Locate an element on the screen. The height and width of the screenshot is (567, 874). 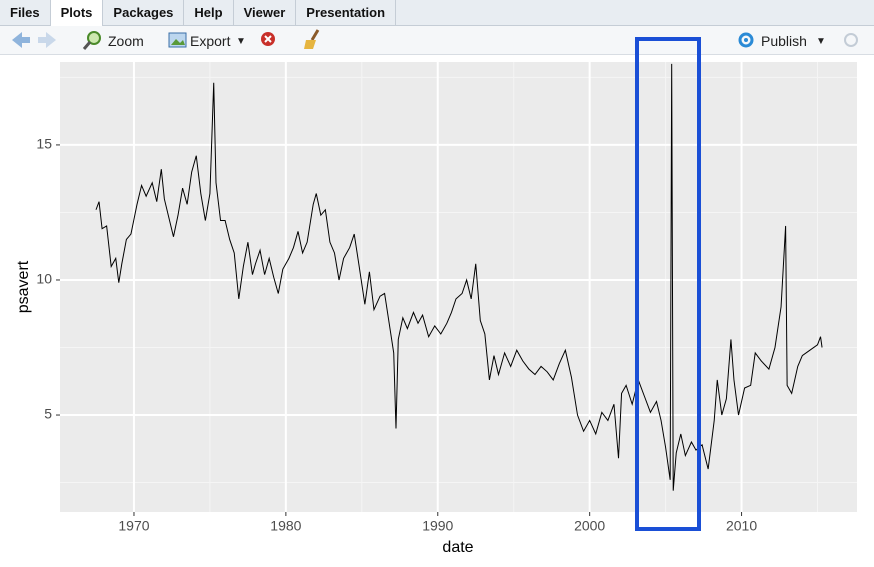
tab: Plots is located at coordinates (77, 13).